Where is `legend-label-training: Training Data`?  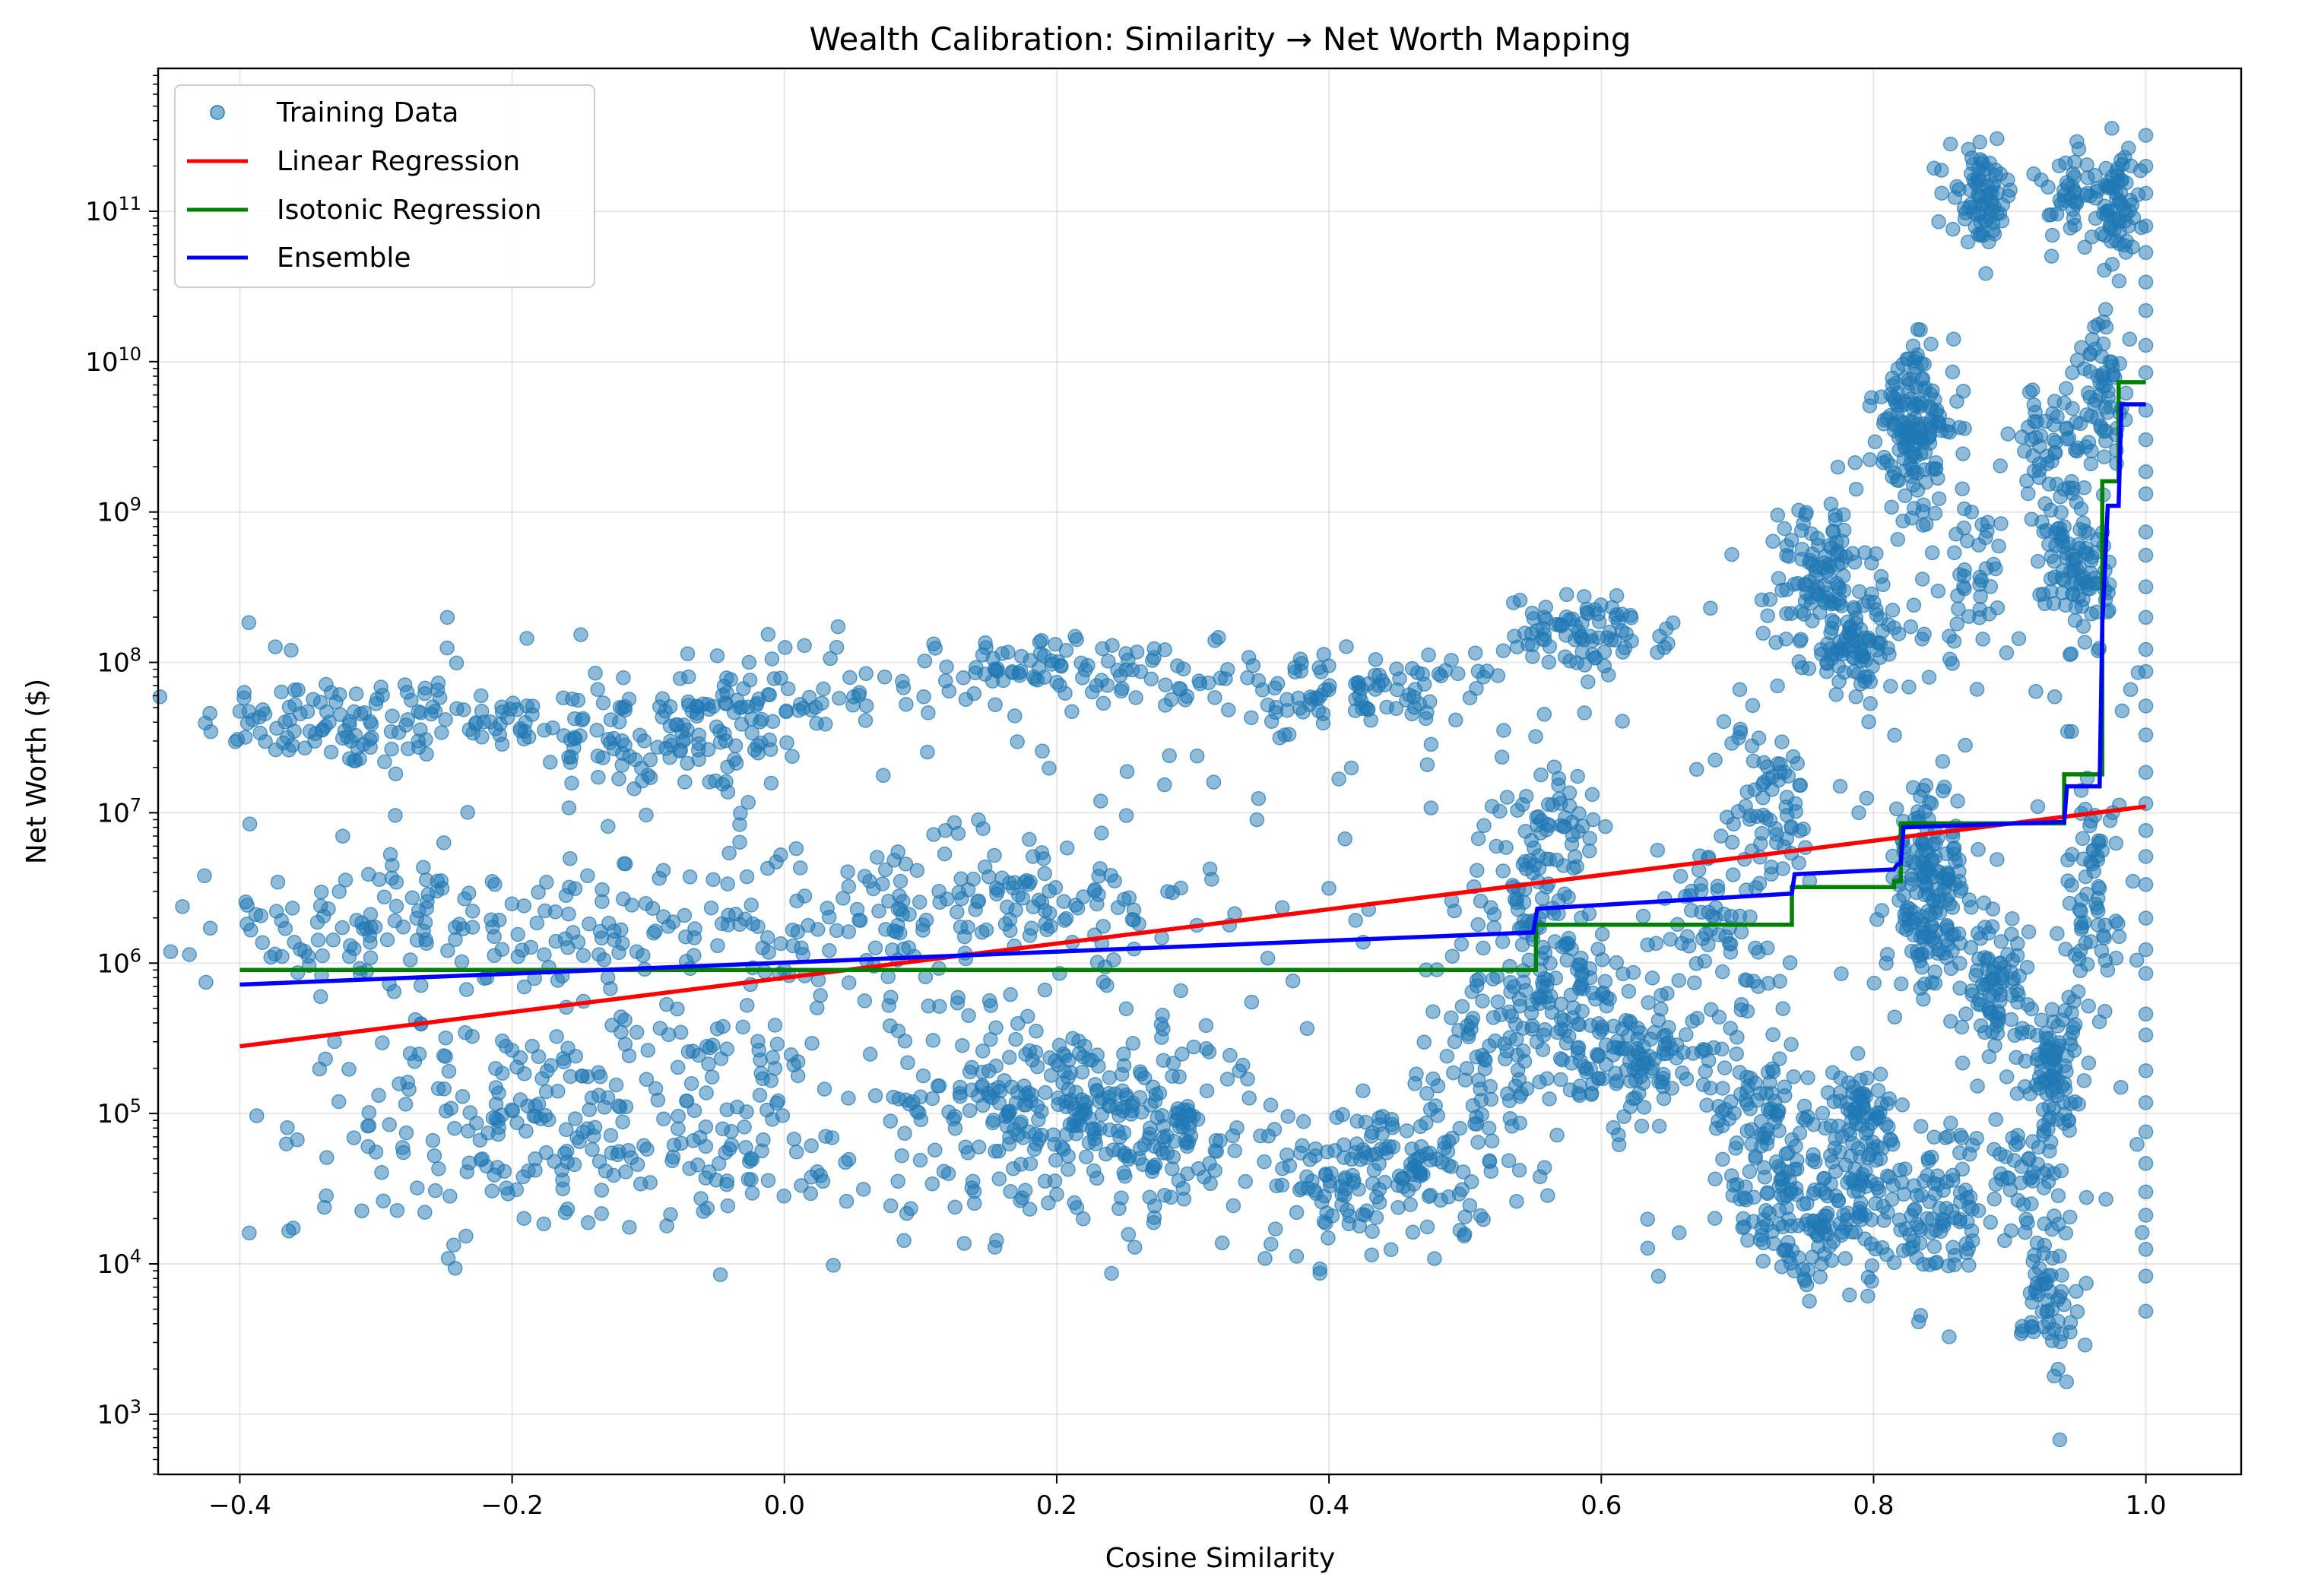
legend-label-training: Training Data is located at coordinates (367, 113).